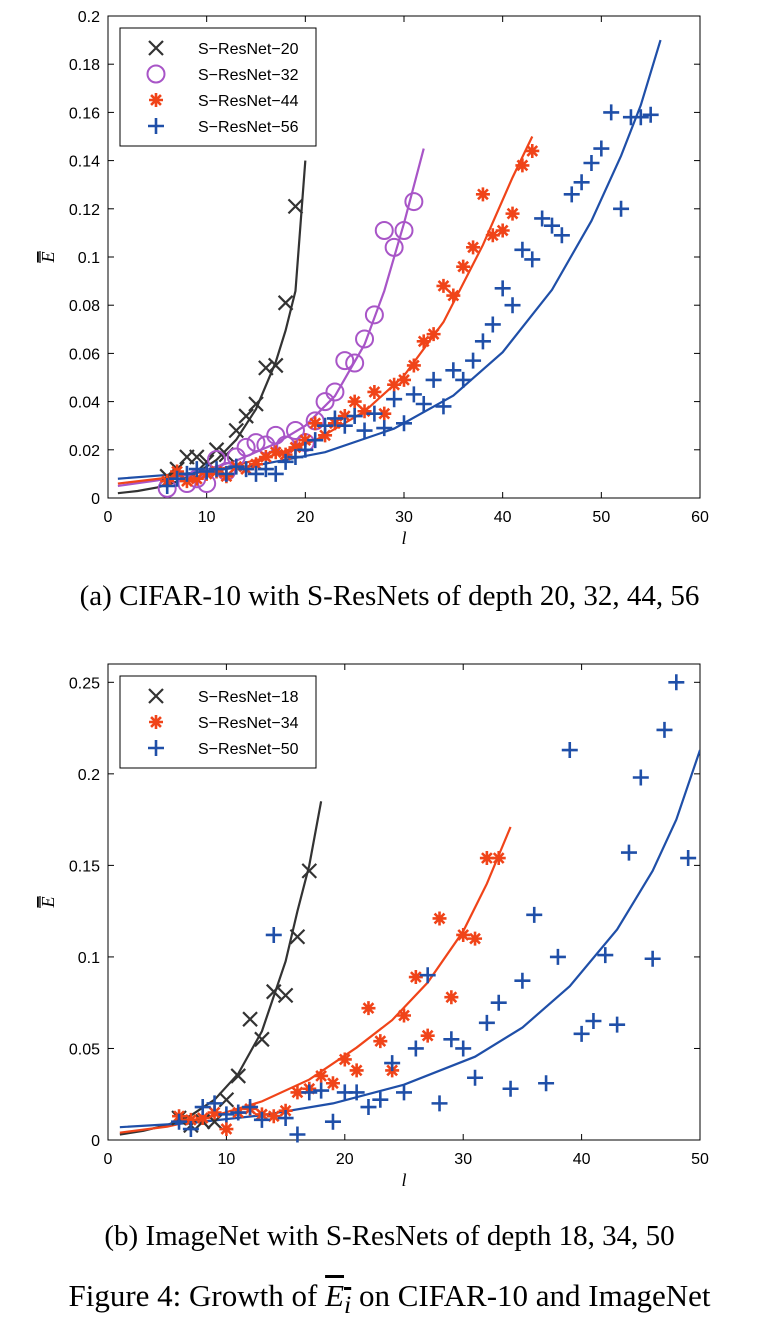 The width and height of the screenshot is (779, 1330). What do you see at coordinates (84, 210) in the screenshot?
I see `y-tick-label: 0.12` at bounding box center [84, 210].